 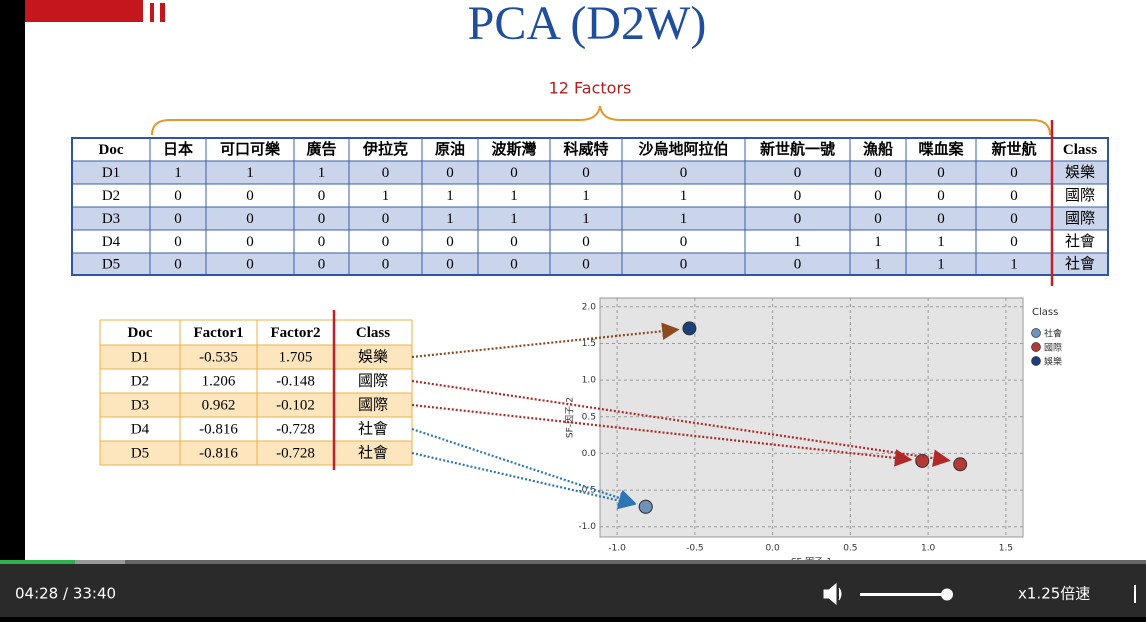 What do you see at coordinates (850, 549) in the screenshot?
I see `x-tick-label: 0.5` at bounding box center [850, 549].